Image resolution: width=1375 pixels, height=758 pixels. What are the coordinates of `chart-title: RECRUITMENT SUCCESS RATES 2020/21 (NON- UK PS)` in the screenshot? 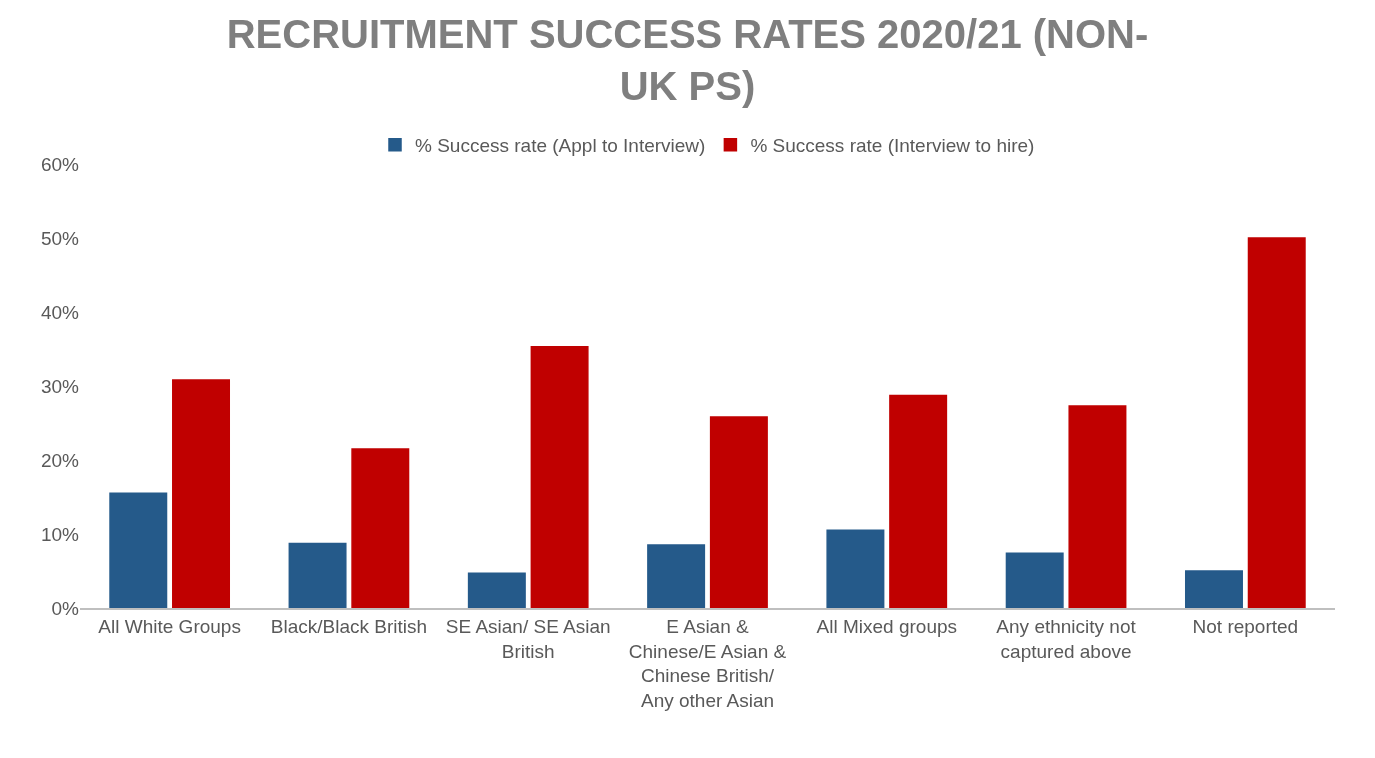 It's located at (687, 60).